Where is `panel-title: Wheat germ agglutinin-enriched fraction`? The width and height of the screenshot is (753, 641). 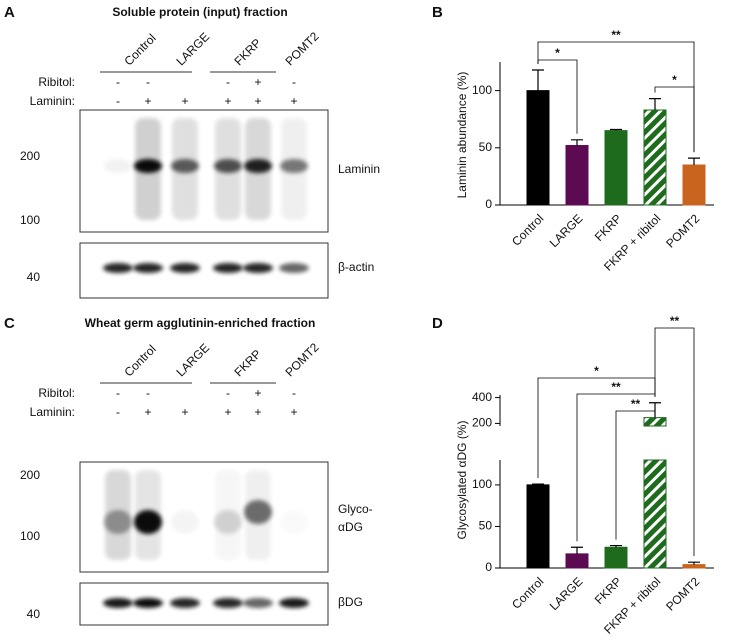
panel-title: Wheat germ agglutinin-enriched fraction is located at coordinates (200, 323).